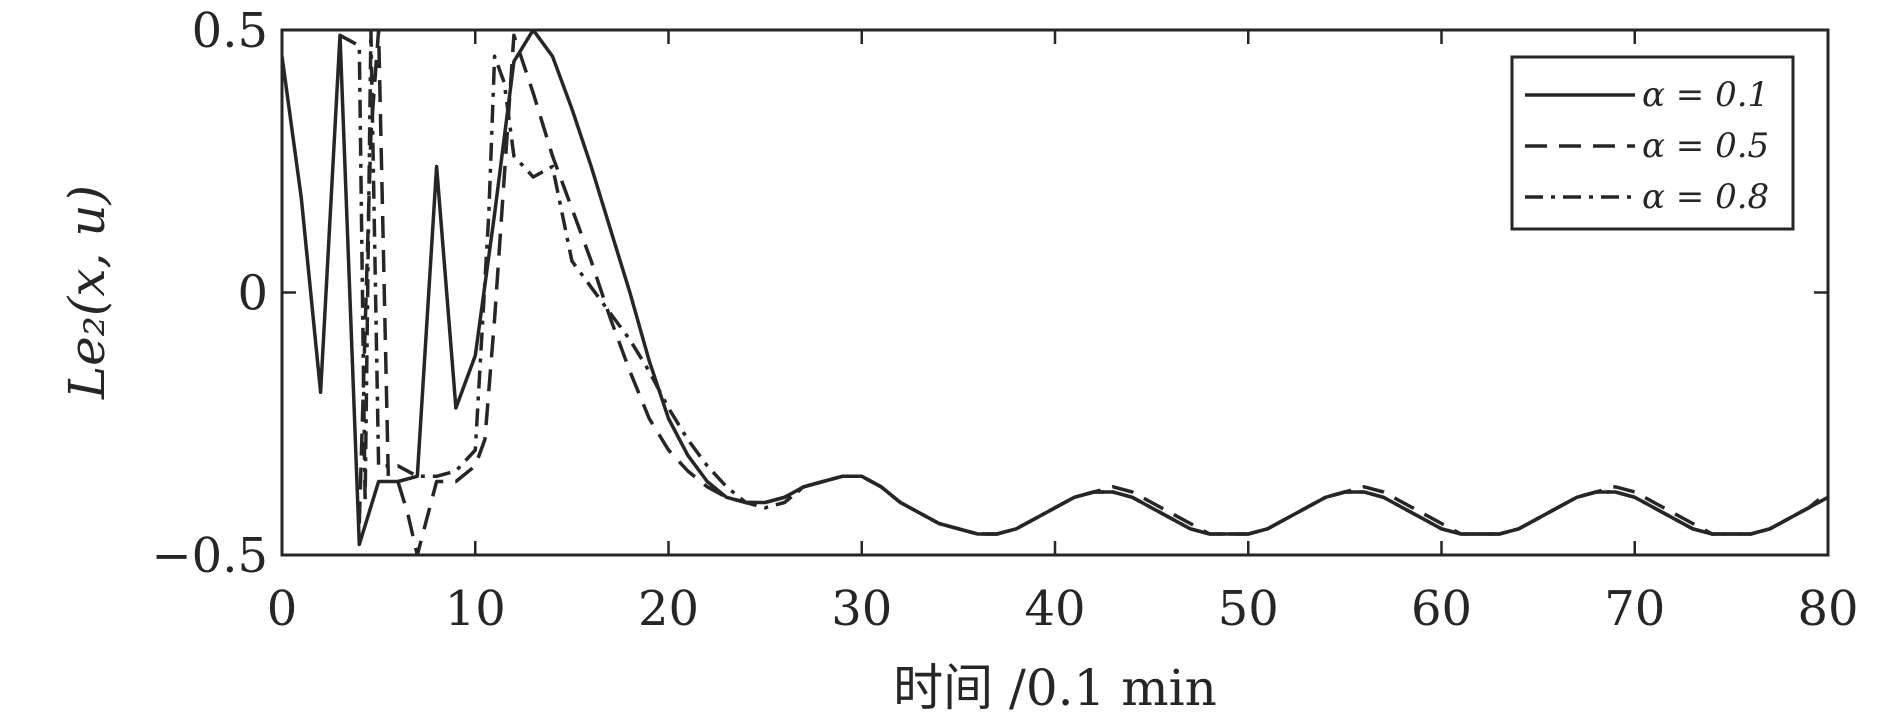 This screenshot has width=1890, height=722. What do you see at coordinates (282, 609) in the screenshot?
I see `x-tick-label: 0` at bounding box center [282, 609].